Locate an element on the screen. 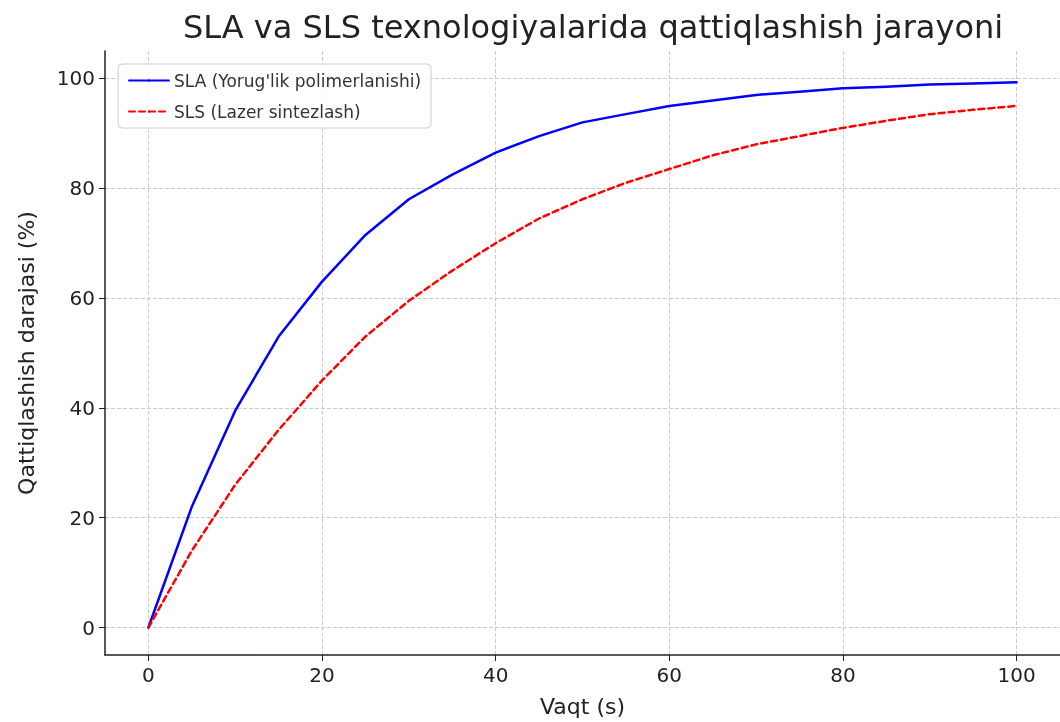 The width and height of the screenshot is (1060, 722). legend-label: SLS (Lazer sintezlash) is located at coordinates (267, 111).